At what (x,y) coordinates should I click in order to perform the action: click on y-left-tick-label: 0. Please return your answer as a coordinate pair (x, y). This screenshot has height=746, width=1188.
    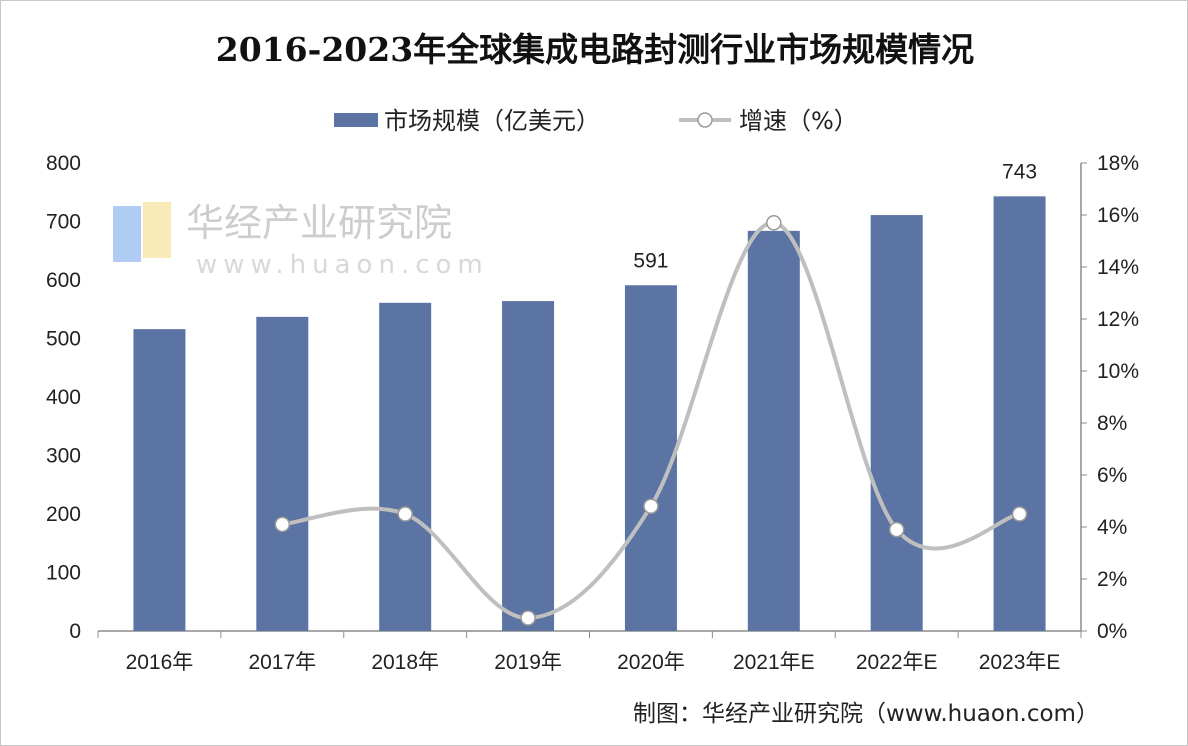
    Looking at the image, I should click on (75, 631).